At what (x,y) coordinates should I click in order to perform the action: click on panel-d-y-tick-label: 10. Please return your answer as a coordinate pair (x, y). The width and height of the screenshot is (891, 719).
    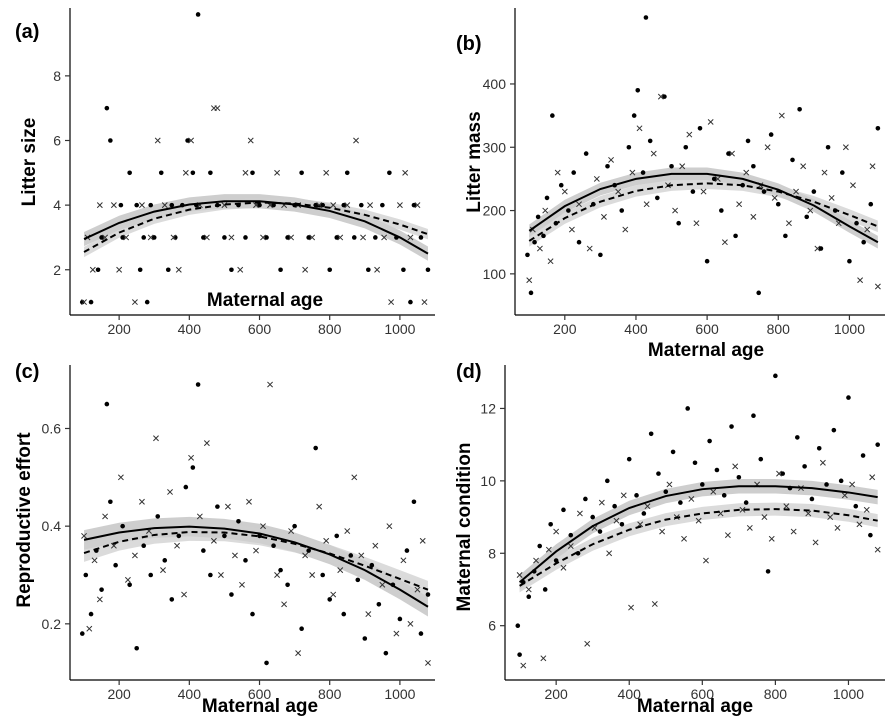
    Looking at the image, I should click on (488, 481).